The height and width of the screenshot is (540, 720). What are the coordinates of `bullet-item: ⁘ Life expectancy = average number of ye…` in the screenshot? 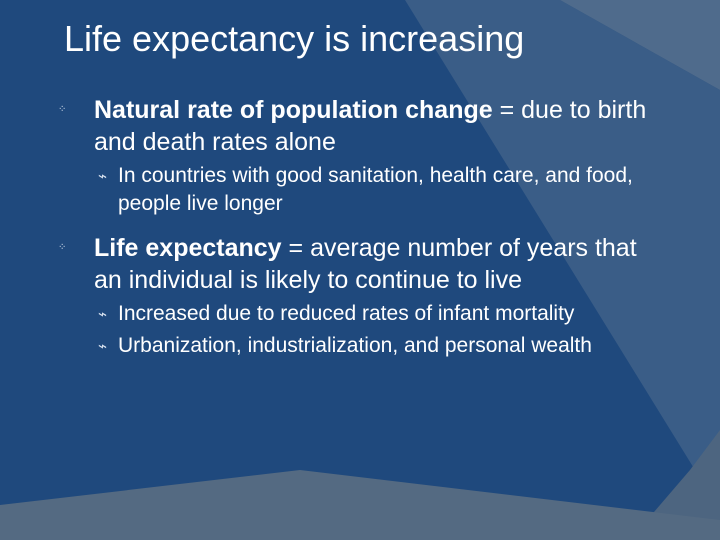 It's located at (363, 264).